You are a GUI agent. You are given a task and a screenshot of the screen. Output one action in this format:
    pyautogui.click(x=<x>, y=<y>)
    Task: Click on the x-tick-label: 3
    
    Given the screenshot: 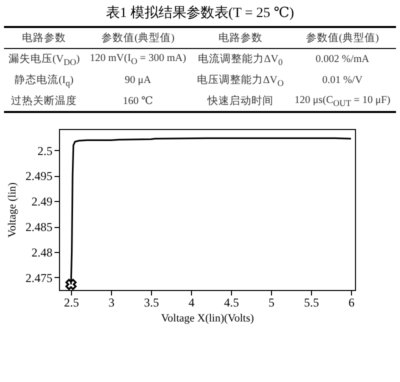 What is the action you would take?
    pyautogui.click(x=111, y=303)
    